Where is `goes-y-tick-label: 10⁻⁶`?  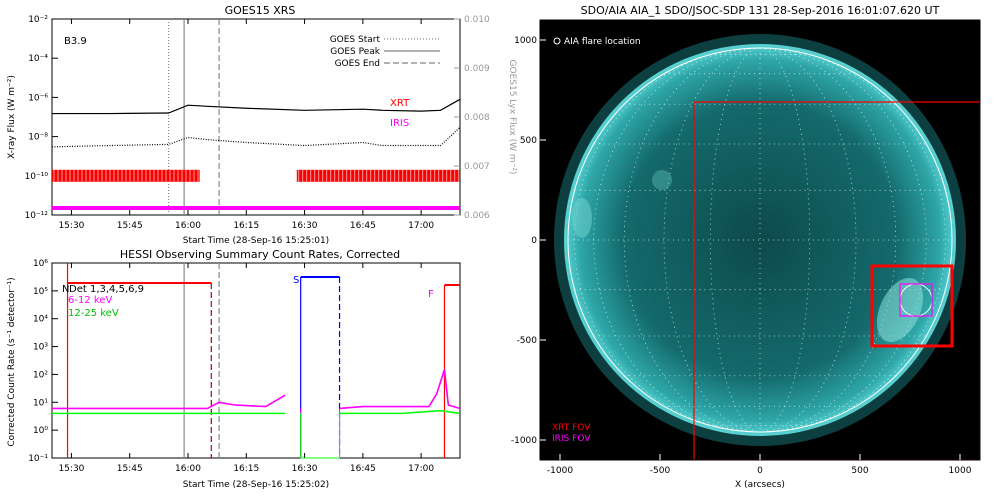 goes-y-tick-label: 10⁻⁶ is located at coordinates (38, 98).